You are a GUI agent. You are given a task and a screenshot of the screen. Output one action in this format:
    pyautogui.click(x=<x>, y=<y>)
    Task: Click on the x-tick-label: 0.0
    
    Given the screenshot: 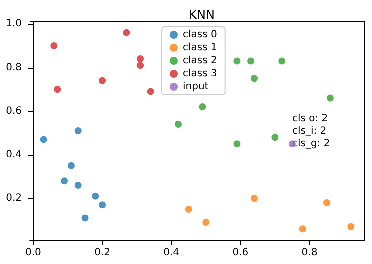 What is the action you would take?
    pyautogui.click(x=34, y=253)
    